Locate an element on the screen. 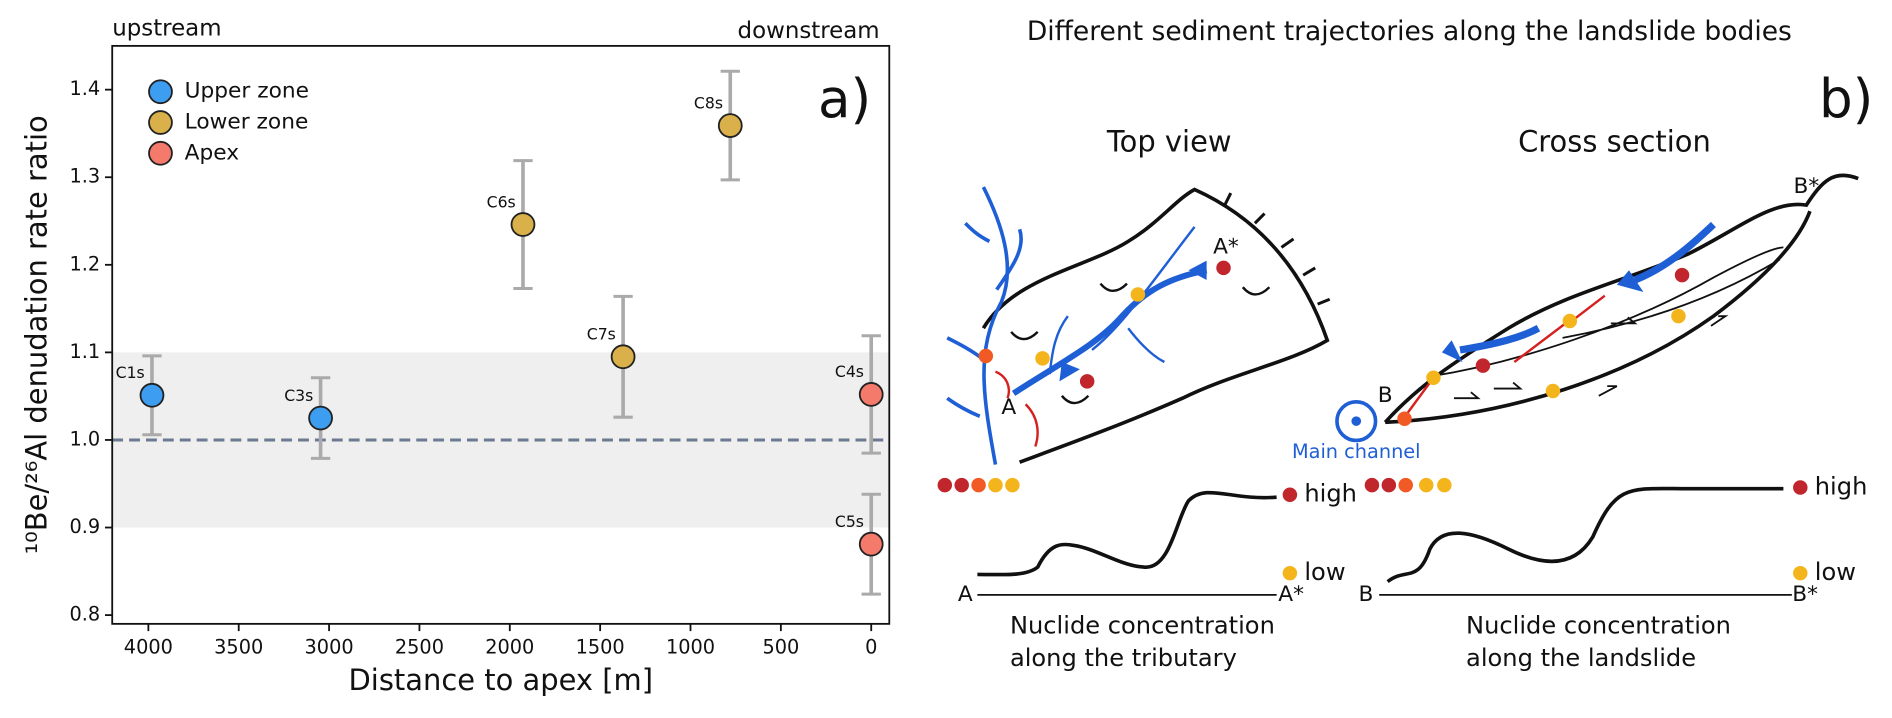 The image size is (1892, 718). point-label: C7s is located at coordinates (601, 334).